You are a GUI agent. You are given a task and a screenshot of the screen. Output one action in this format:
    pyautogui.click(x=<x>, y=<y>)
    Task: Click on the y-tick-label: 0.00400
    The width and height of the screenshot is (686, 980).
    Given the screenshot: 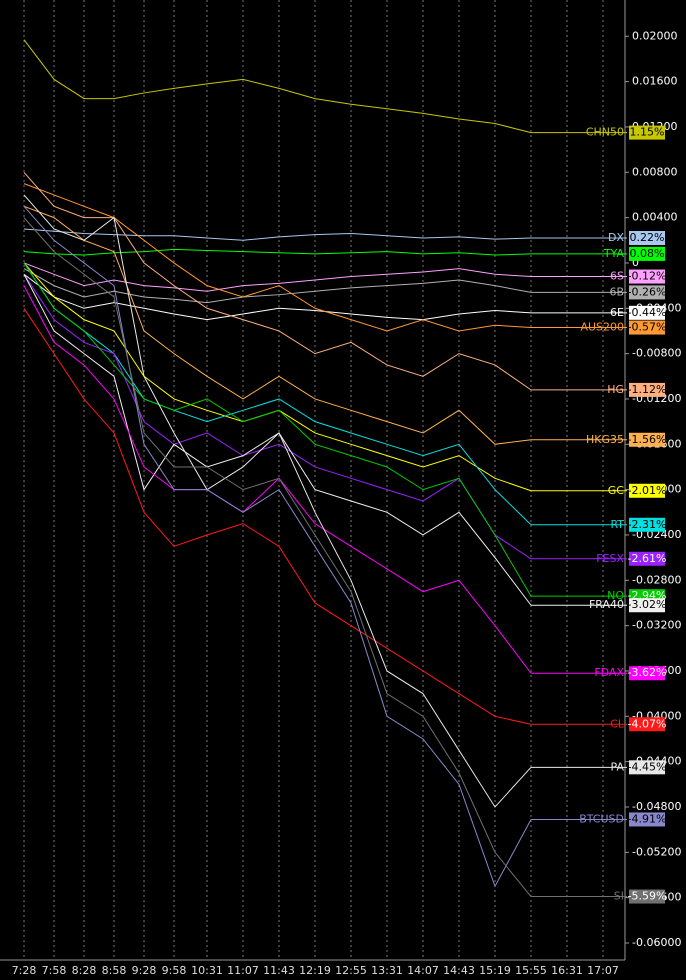 What is the action you would take?
    pyautogui.click(x=655, y=217)
    